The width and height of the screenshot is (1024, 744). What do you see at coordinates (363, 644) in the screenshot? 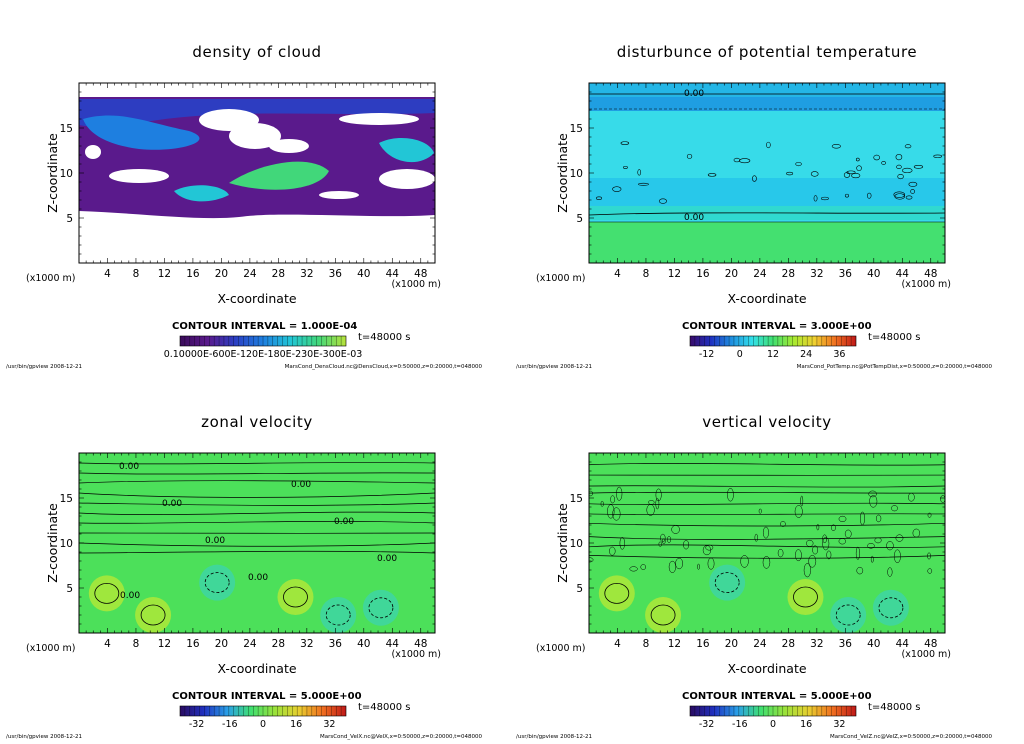
I see `x-tick-label: 40` at bounding box center [363, 644].